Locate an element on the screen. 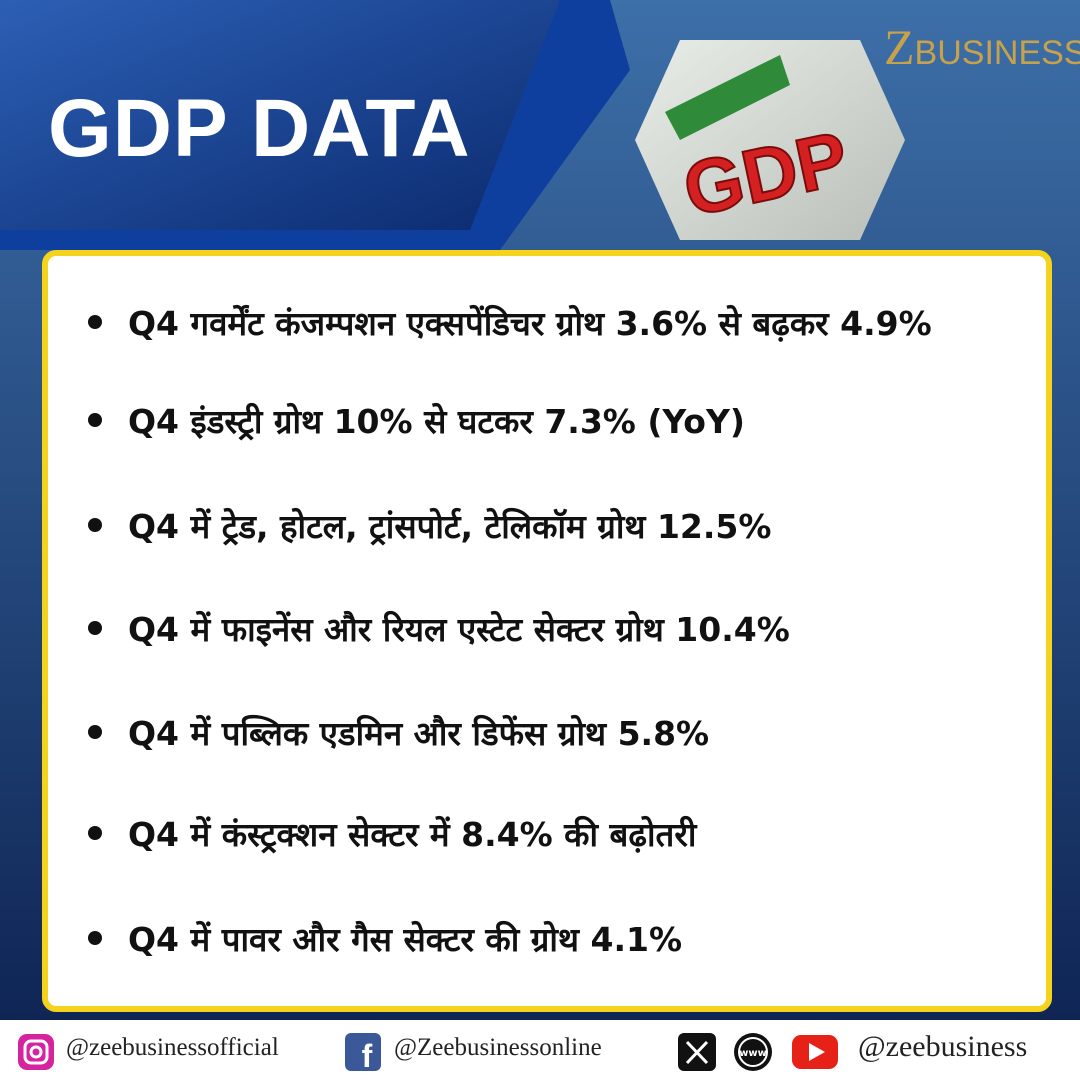 The image size is (1080, 1080). logo: ZBUSINESS is located at coordinates (982, 47).